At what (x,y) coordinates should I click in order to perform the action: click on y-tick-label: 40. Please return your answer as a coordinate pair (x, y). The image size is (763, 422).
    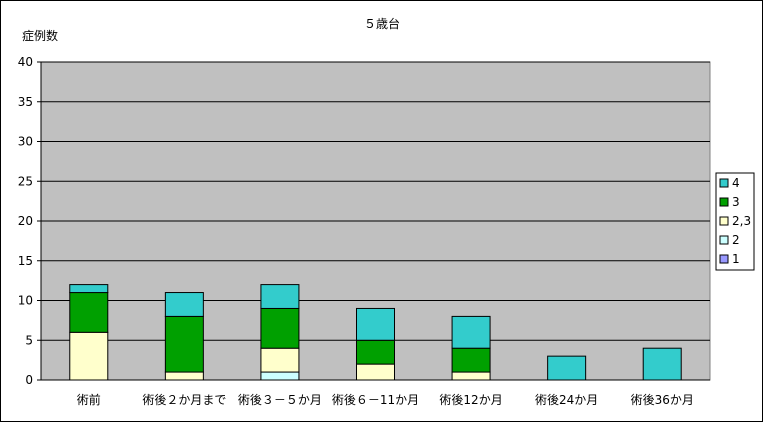
    Looking at the image, I should click on (25, 62).